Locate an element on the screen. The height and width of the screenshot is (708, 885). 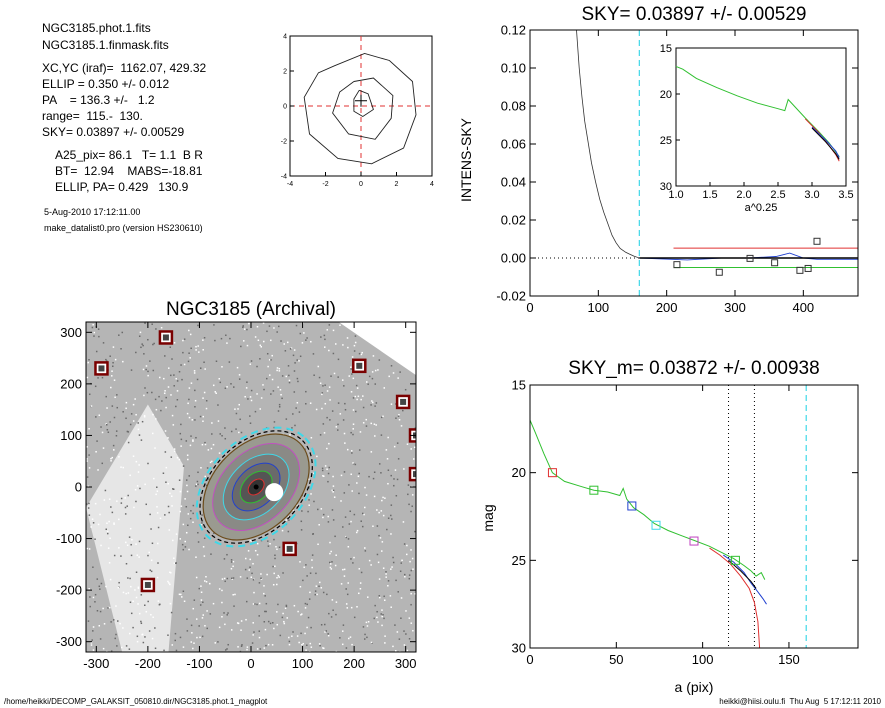
chart-title: SKY_m= 0.03872 +/- 0.00938 is located at coordinates (693, 368).